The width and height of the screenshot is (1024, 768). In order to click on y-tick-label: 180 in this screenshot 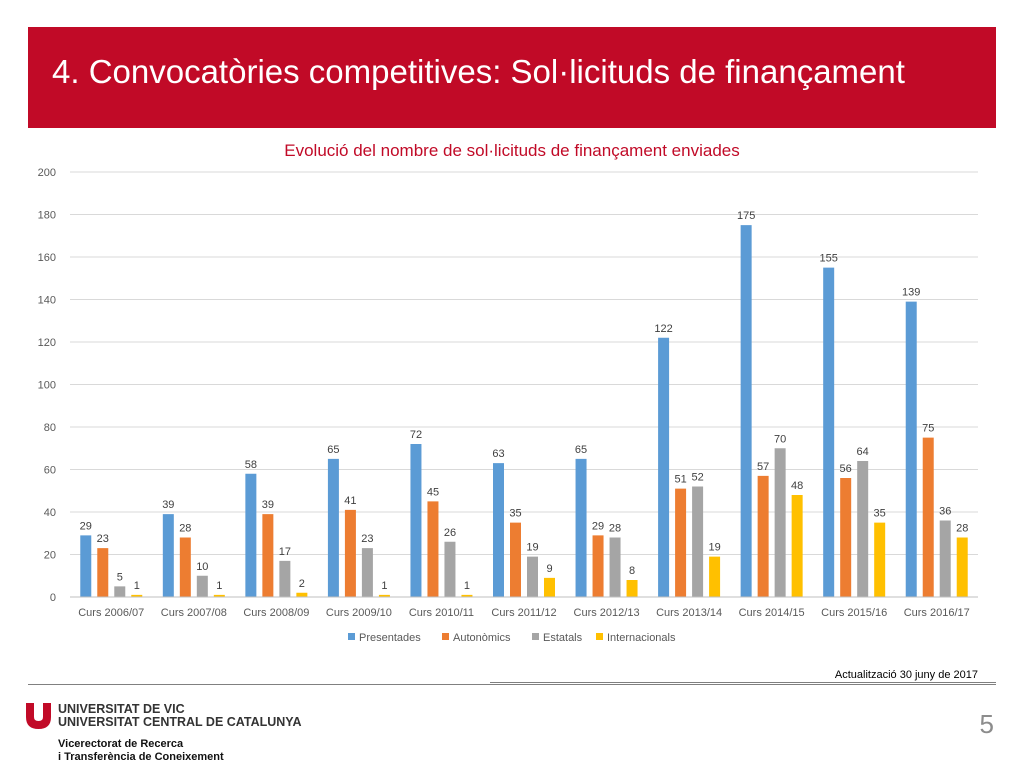, I will do `click(47, 216)`.